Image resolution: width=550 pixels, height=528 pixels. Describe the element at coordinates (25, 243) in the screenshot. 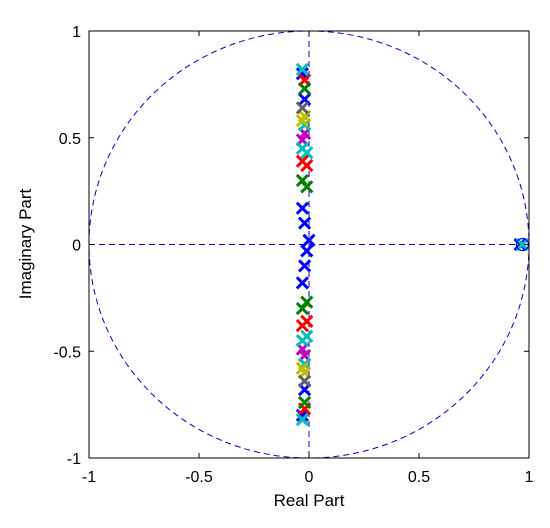

I see `y-axis-label: Imaginary Part` at that location.